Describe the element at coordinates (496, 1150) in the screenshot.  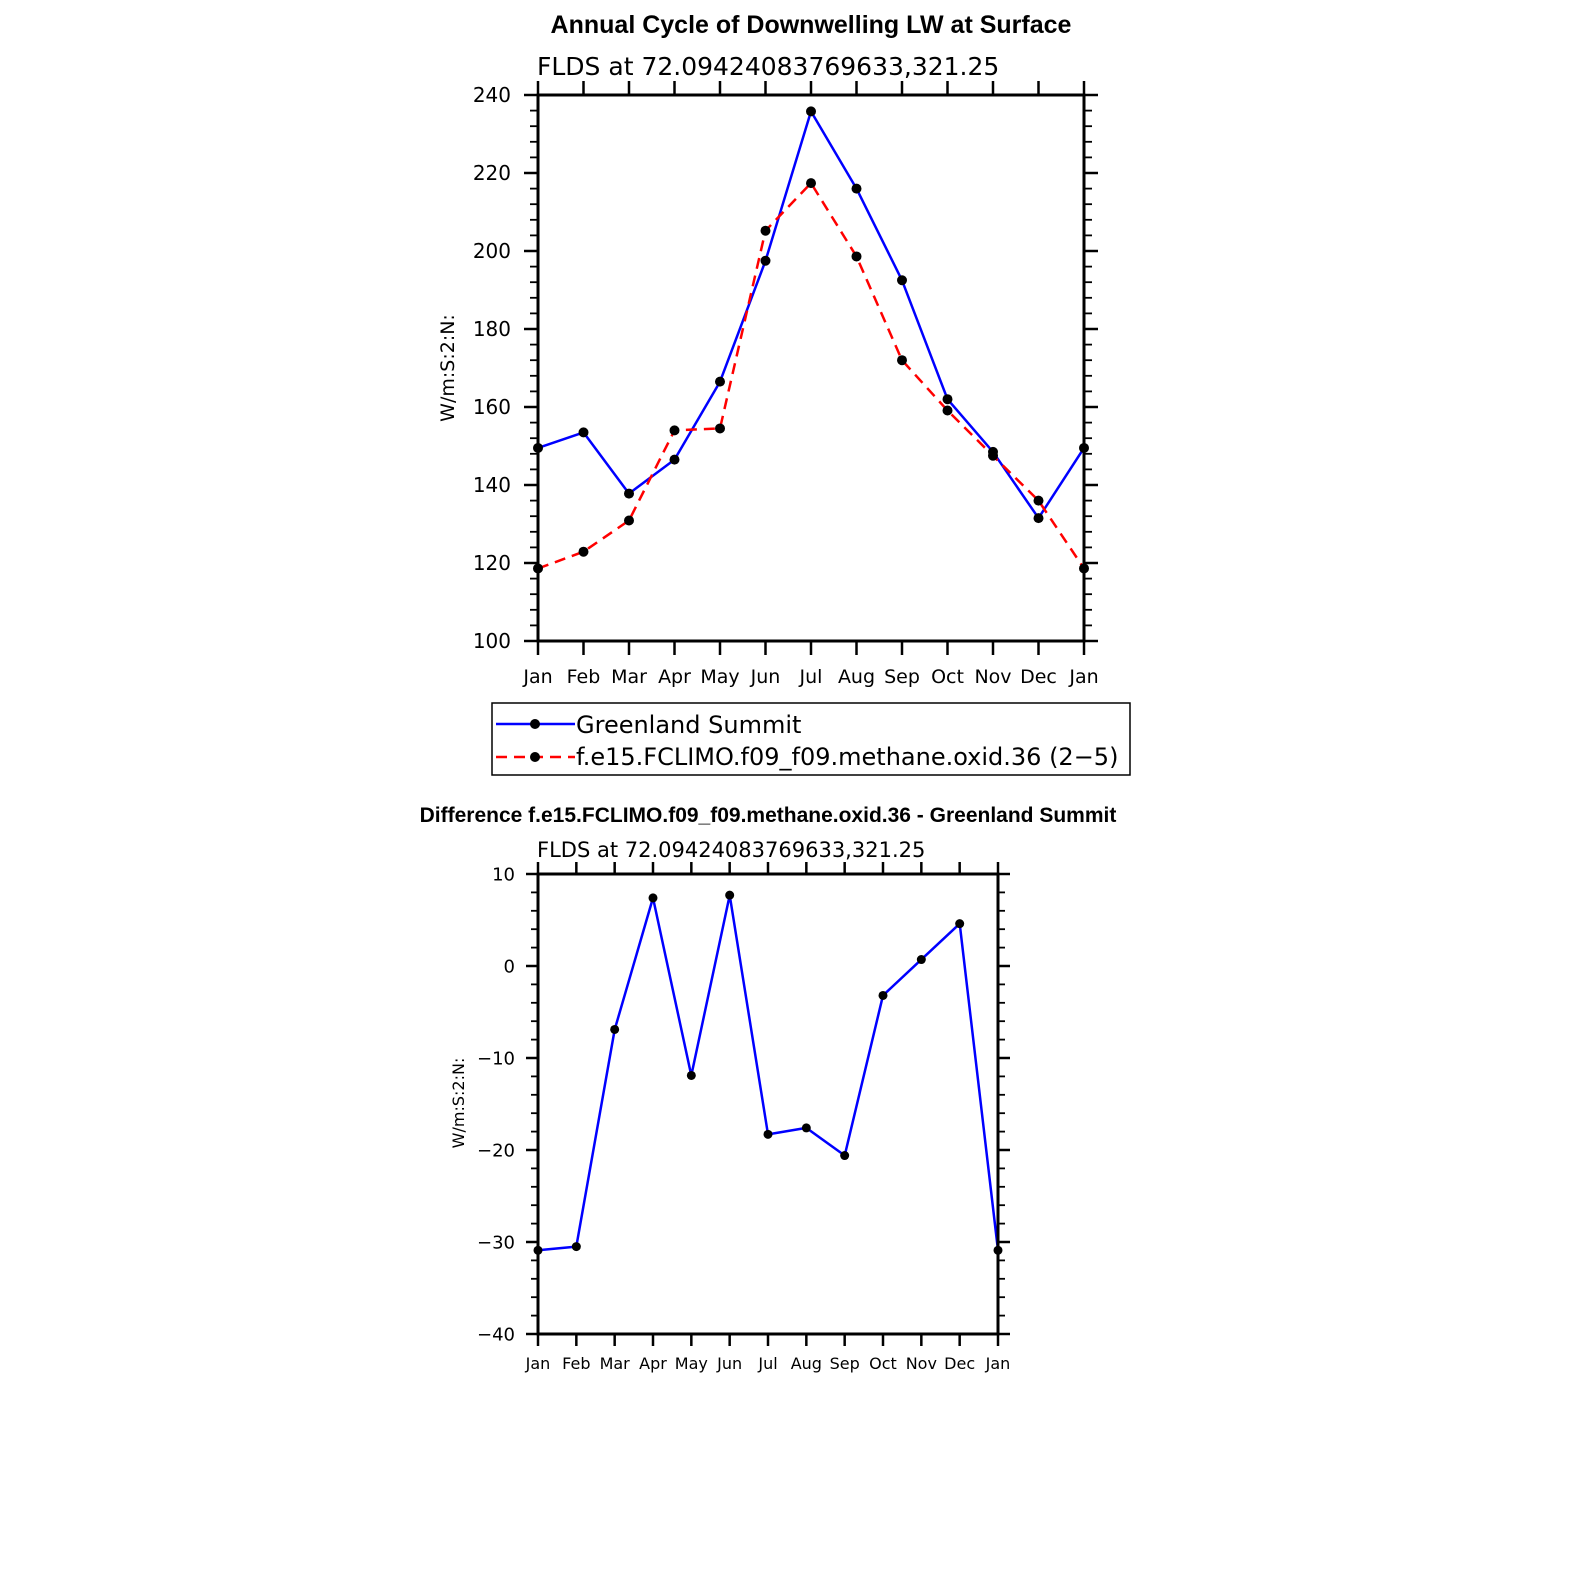
I see `y-tick-label: −20` at that location.